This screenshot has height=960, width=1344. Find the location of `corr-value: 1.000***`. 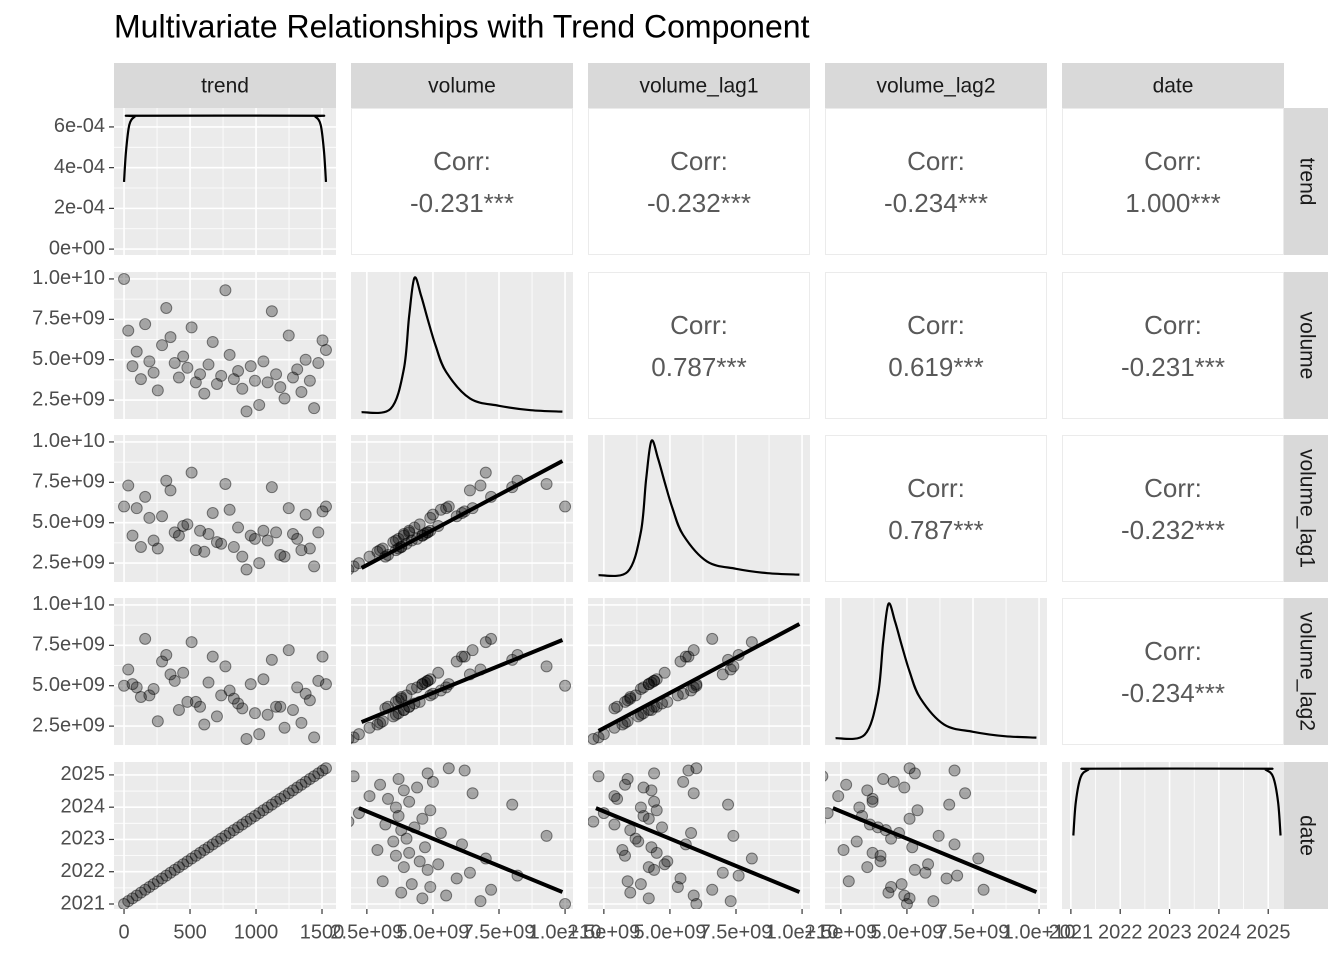

corr-value: 1.000*** is located at coordinates (1172, 203).